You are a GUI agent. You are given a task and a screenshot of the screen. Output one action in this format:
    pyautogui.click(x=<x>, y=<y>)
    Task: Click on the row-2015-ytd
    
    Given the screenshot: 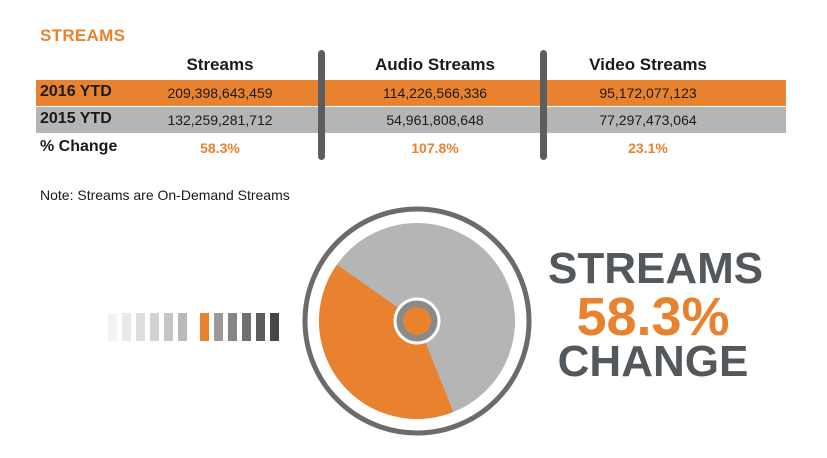 What is the action you would take?
    pyautogui.click(x=411, y=120)
    